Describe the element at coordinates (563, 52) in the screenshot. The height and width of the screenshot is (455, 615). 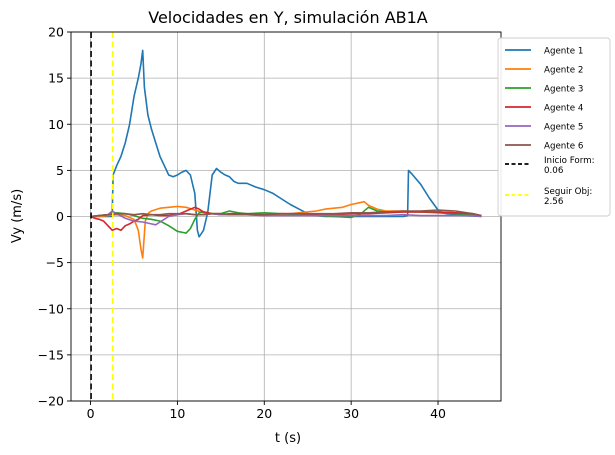
I see `legend-label: Agente 1` at that location.